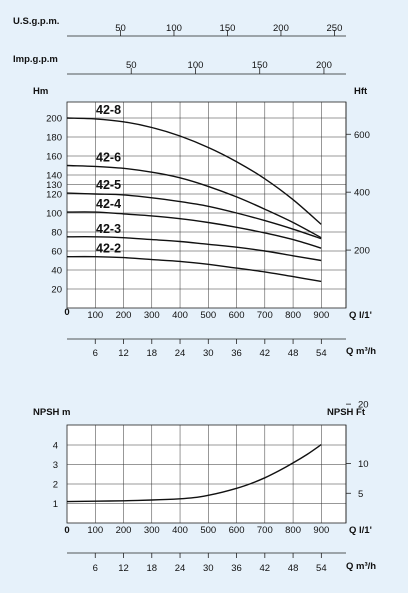 The height and width of the screenshot is (593, 408). I want to click on x-tick-label-top: 100, so click(95, 315).